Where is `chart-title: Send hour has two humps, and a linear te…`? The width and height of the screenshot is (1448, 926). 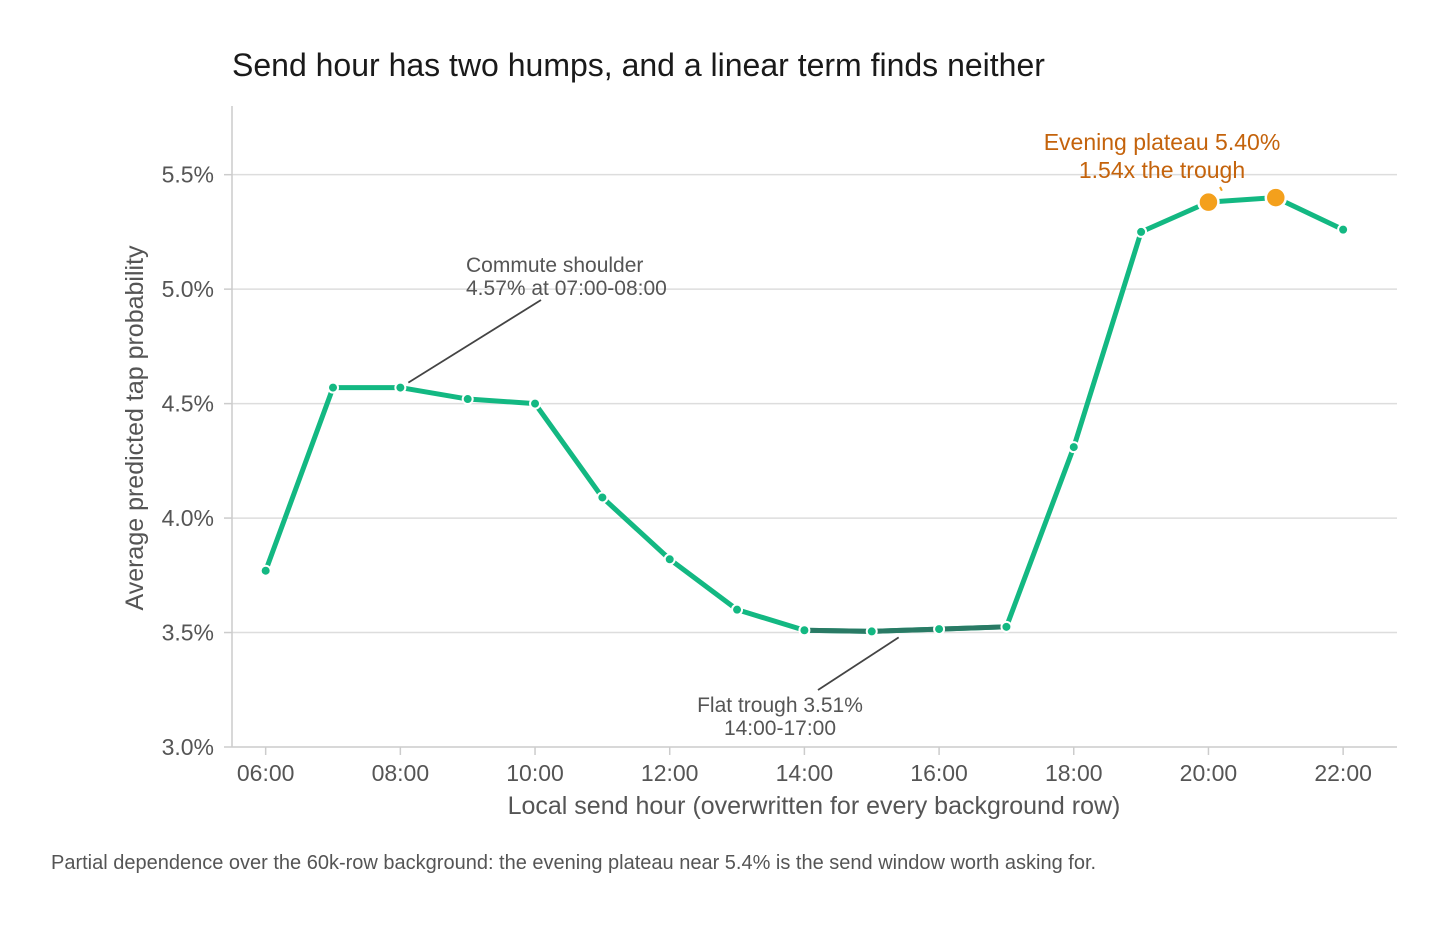 chart-title: Send hour has two humps, and a linear te… is located at coordinates (638, 65).